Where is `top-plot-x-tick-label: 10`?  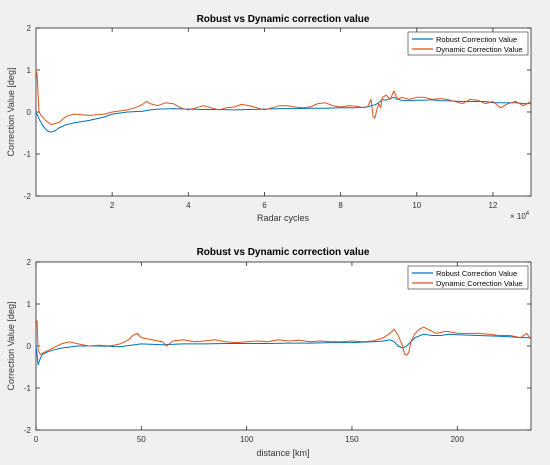 top-plot-x-tick-label: 10 is located at coordinates (416, 205).